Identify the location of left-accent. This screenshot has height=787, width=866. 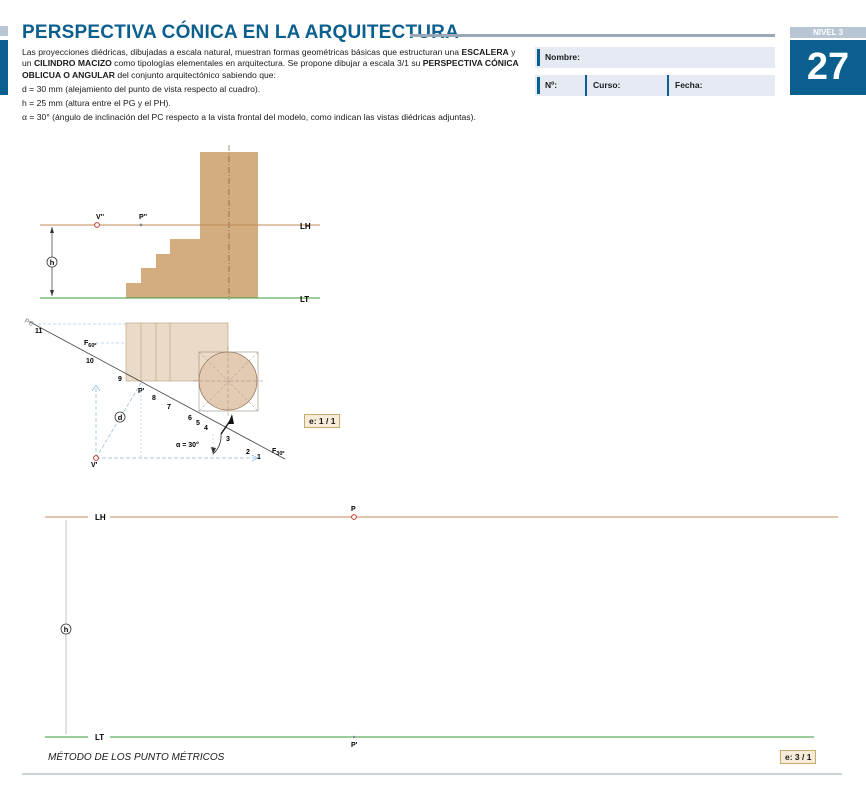
(4, 67).